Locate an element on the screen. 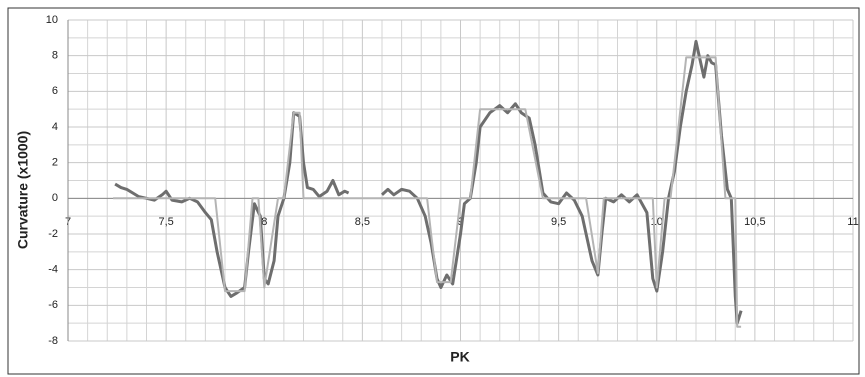 The width and height of the screenshot is (865, 377). y-tick-label: -8 is located at coordinates (53, 341).